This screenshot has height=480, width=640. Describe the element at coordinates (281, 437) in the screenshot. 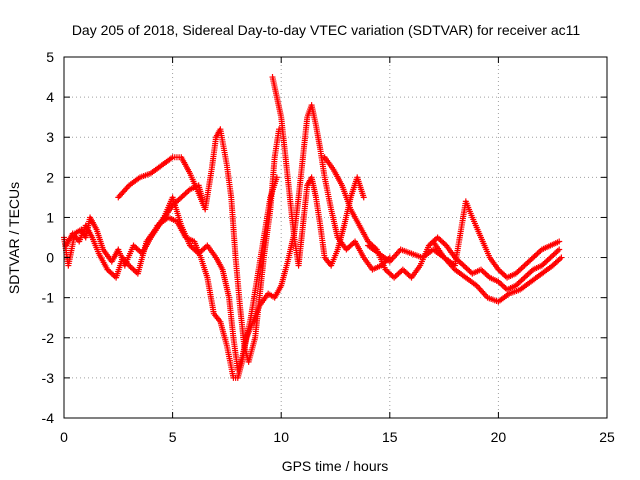

I see `x-tick-label: 10` at that location.